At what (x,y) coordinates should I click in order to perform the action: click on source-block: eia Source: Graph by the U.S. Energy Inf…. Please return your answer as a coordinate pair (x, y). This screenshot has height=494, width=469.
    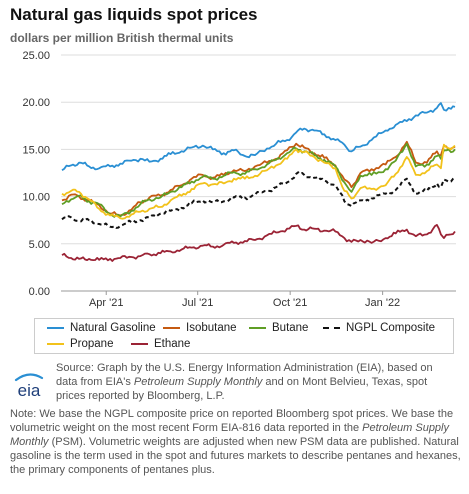
    Looking at the image, I should click on (234, 382).